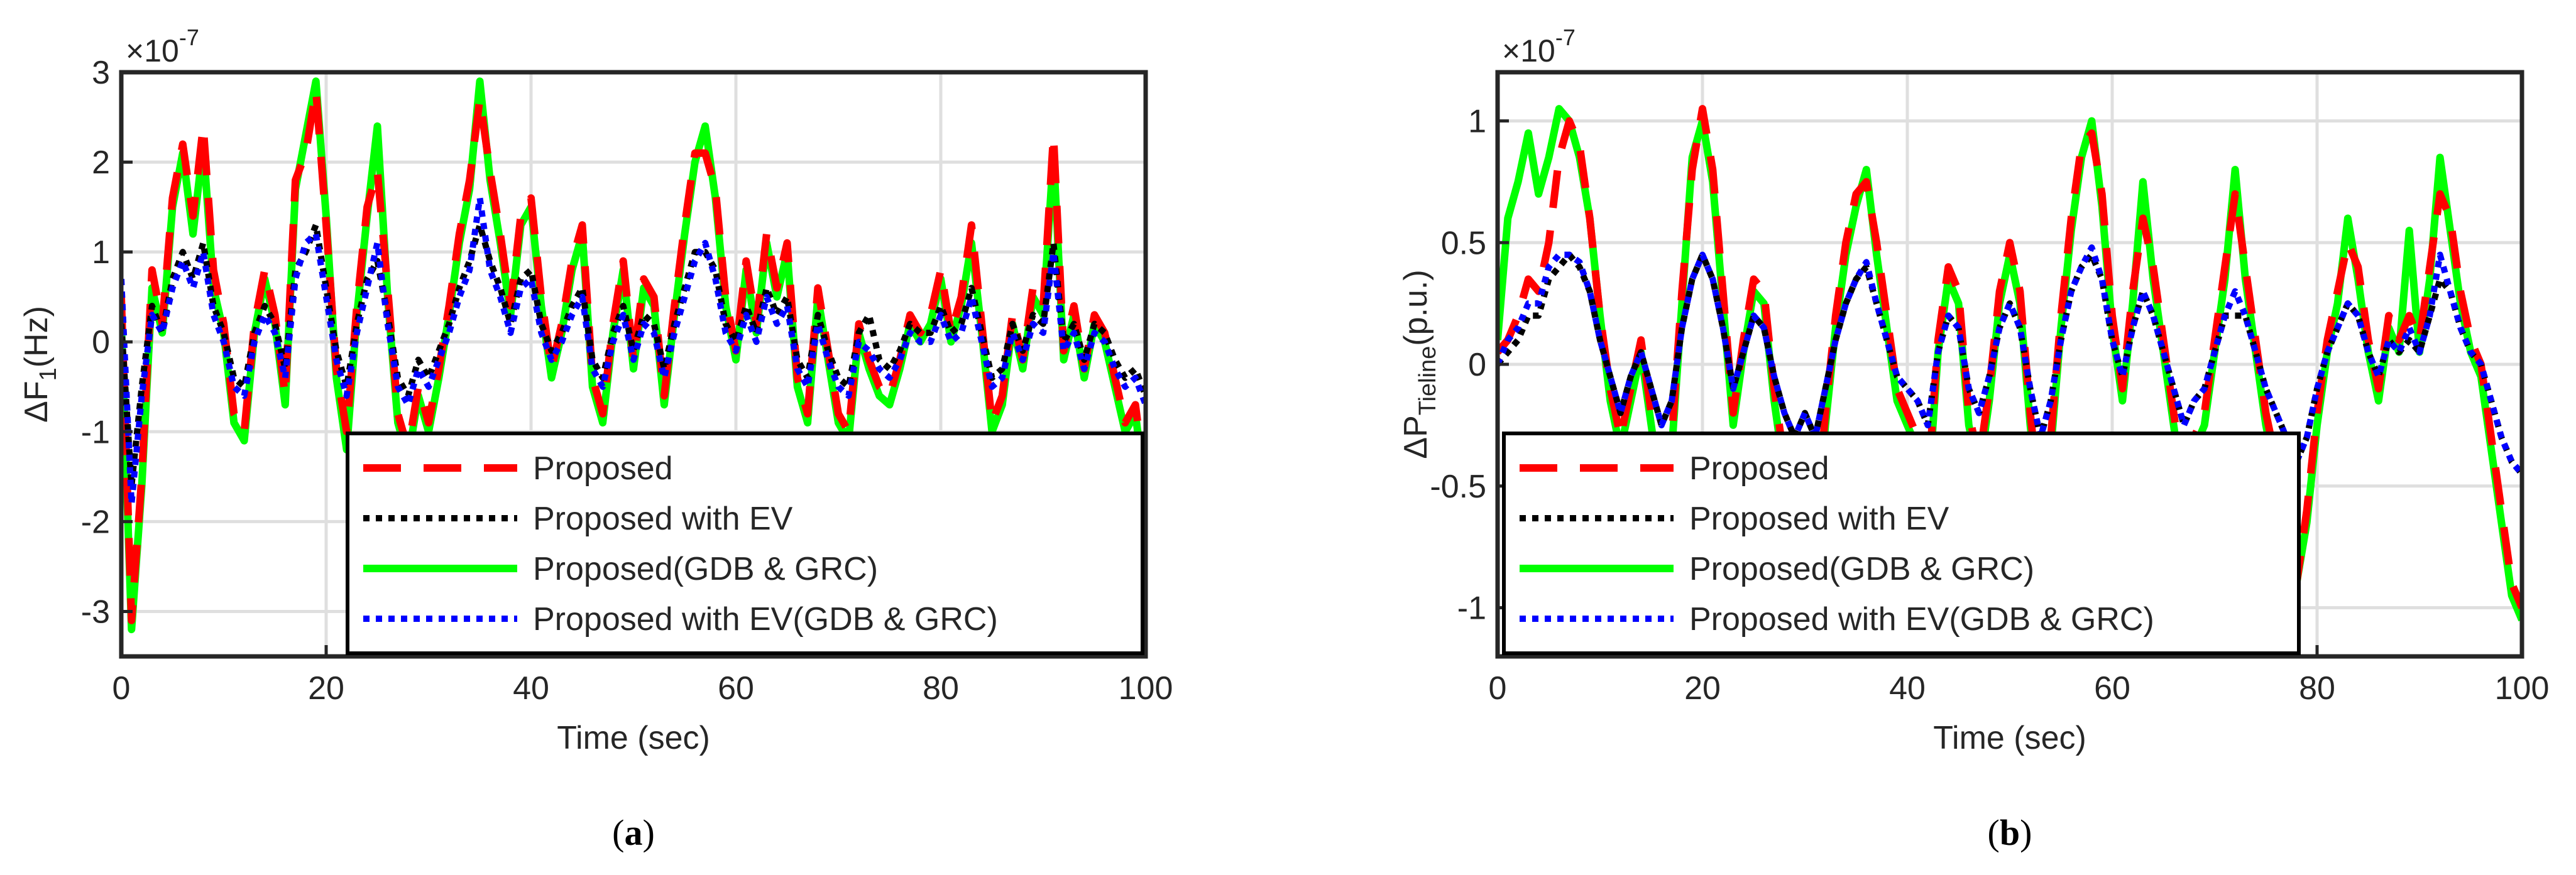 The image size is (2576, 875). Describe the element at coordinates (2010, 833) in the screenshot. I see `panel-label-b: (b)` at that location.